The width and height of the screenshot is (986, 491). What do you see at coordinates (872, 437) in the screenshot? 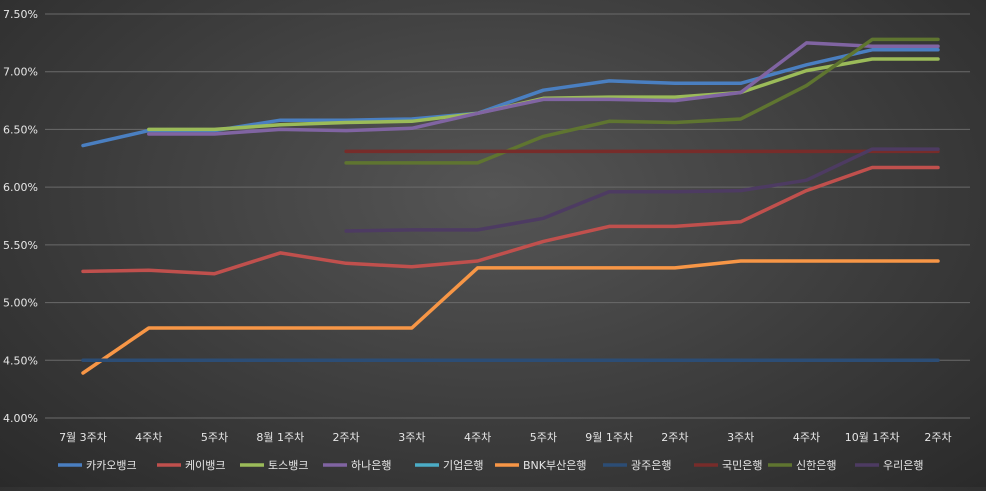
I see `x-tick-label: 10월 1주차` at bounding box center [872, 437].